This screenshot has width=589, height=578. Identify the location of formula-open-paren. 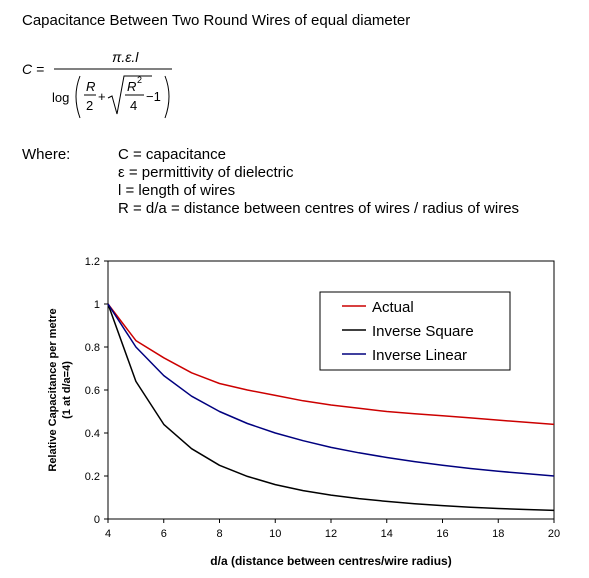
(78, 97).